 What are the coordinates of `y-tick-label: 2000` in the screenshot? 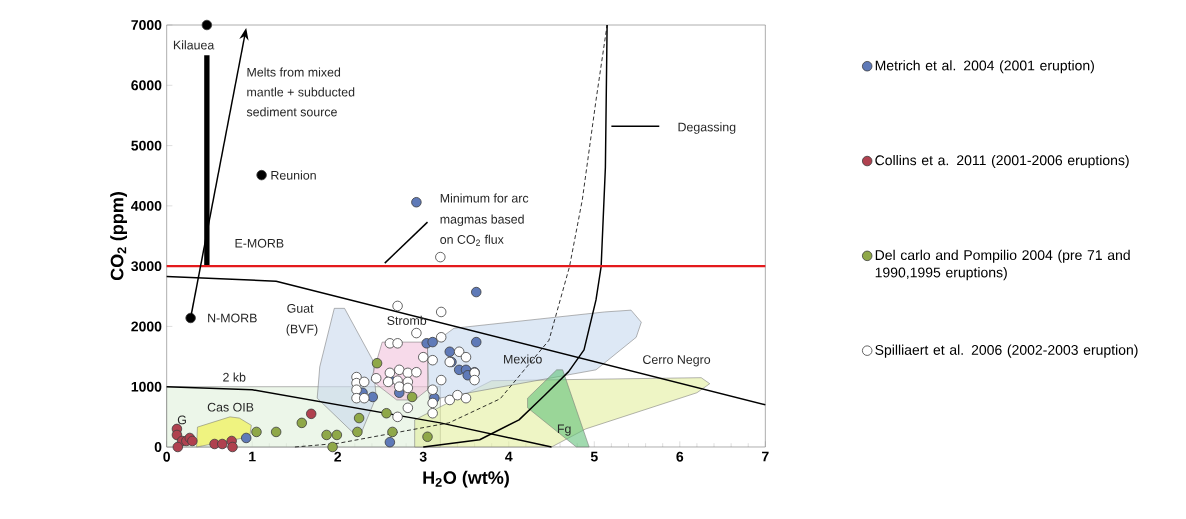 It's located at (146, 326).